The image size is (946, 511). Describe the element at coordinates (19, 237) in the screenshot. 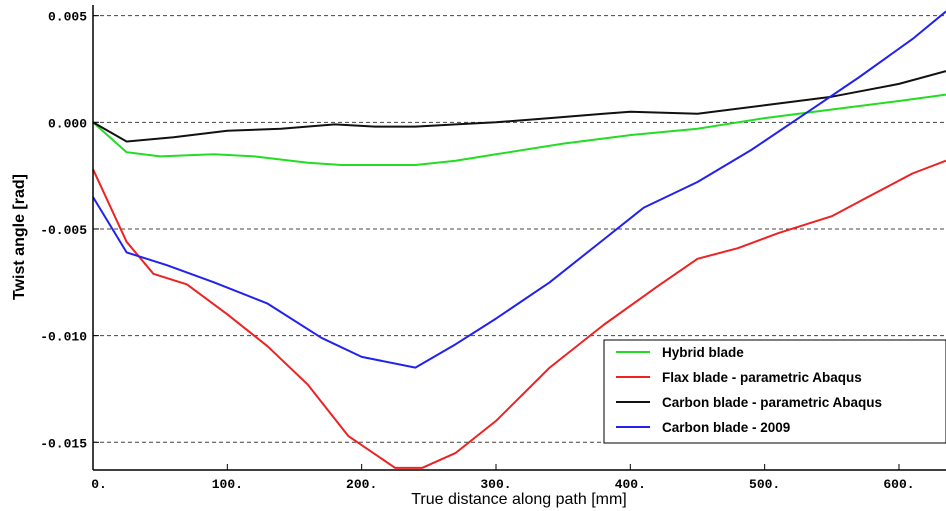

I see `y-axis-title: Twist angle [rad]` at that location.